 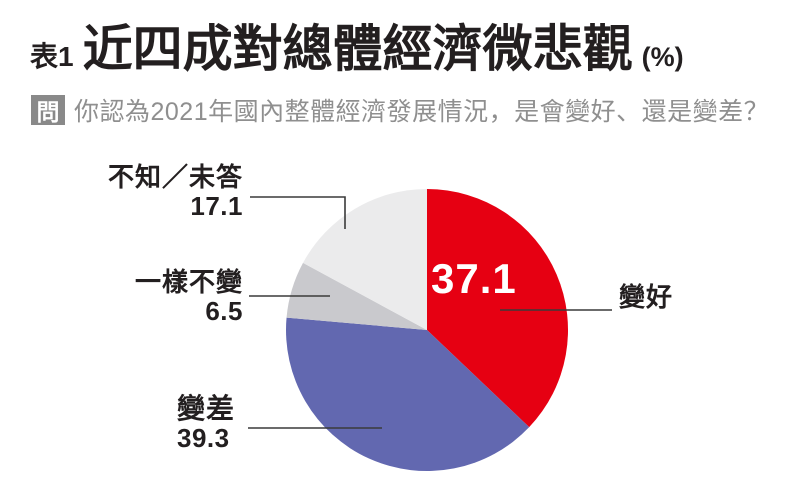 I want to click on slice-label-worse-name: 變差, so click(x=206, y=408).